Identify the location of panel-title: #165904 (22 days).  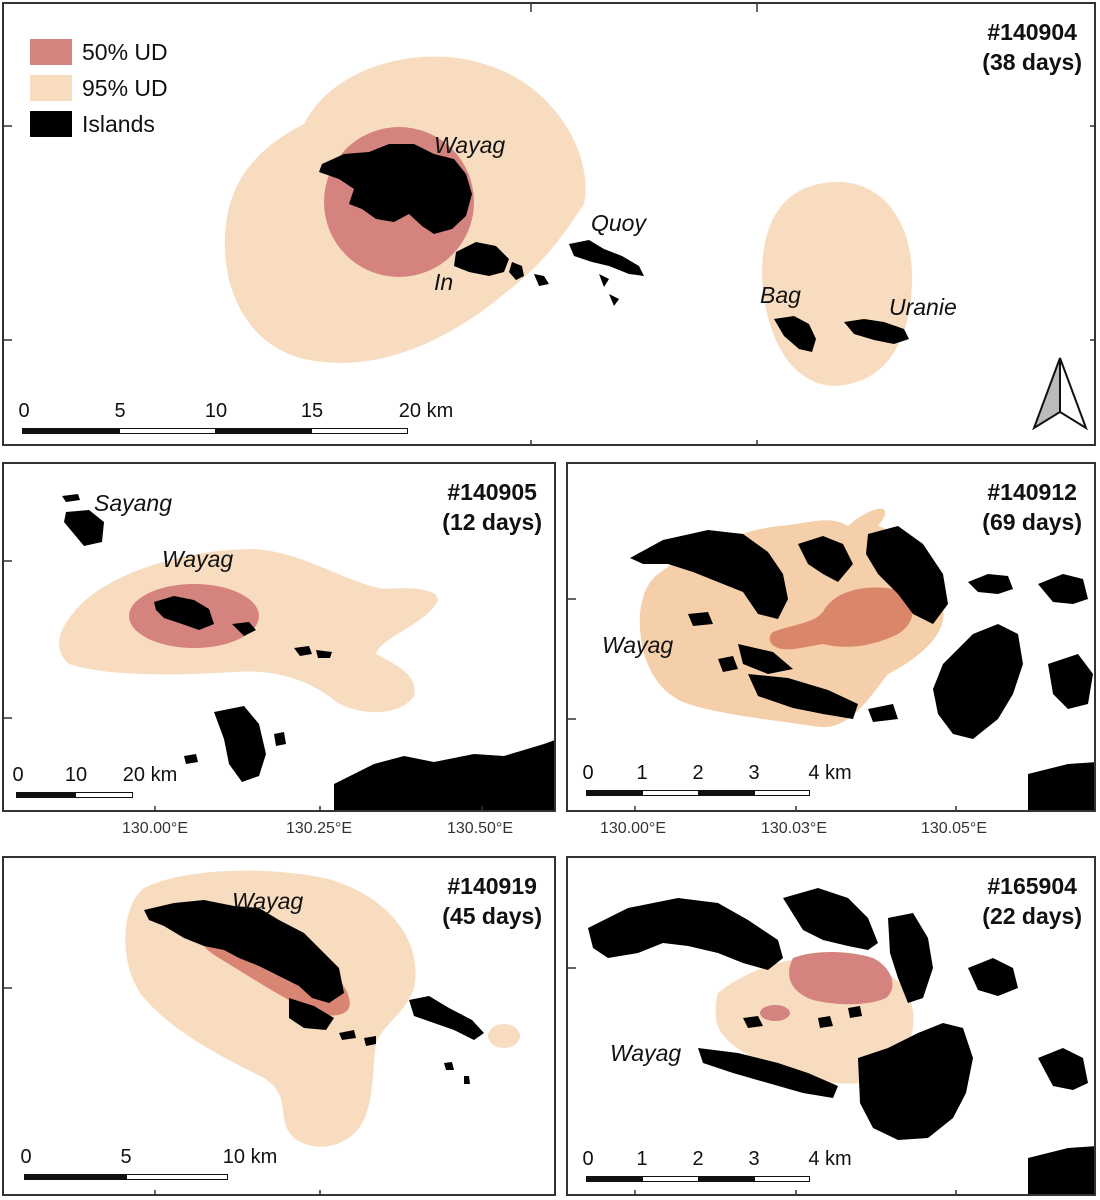
(1032, 902).